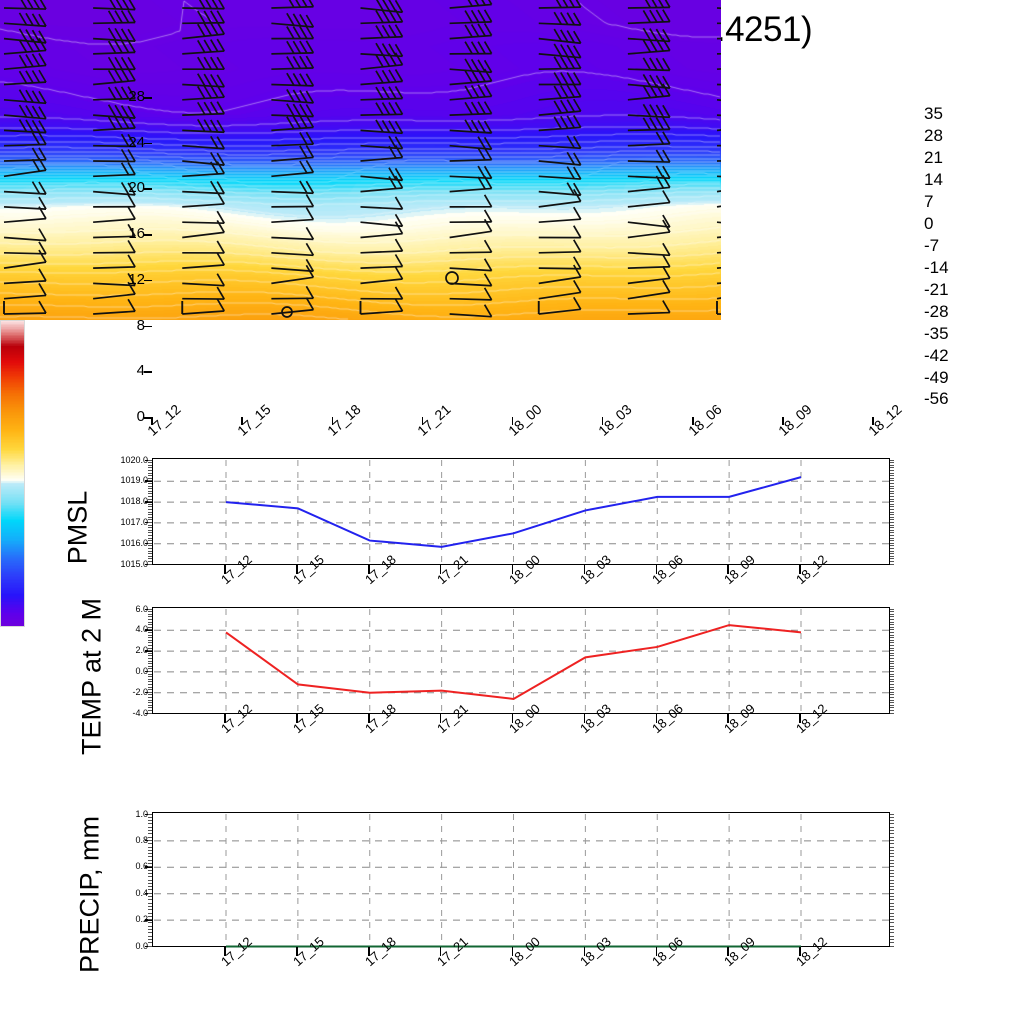  What do you see at coordinates (254, 419) in the screenshot?
I see `main-x-tick-label: 17_15` at bounding box center [254, 419].